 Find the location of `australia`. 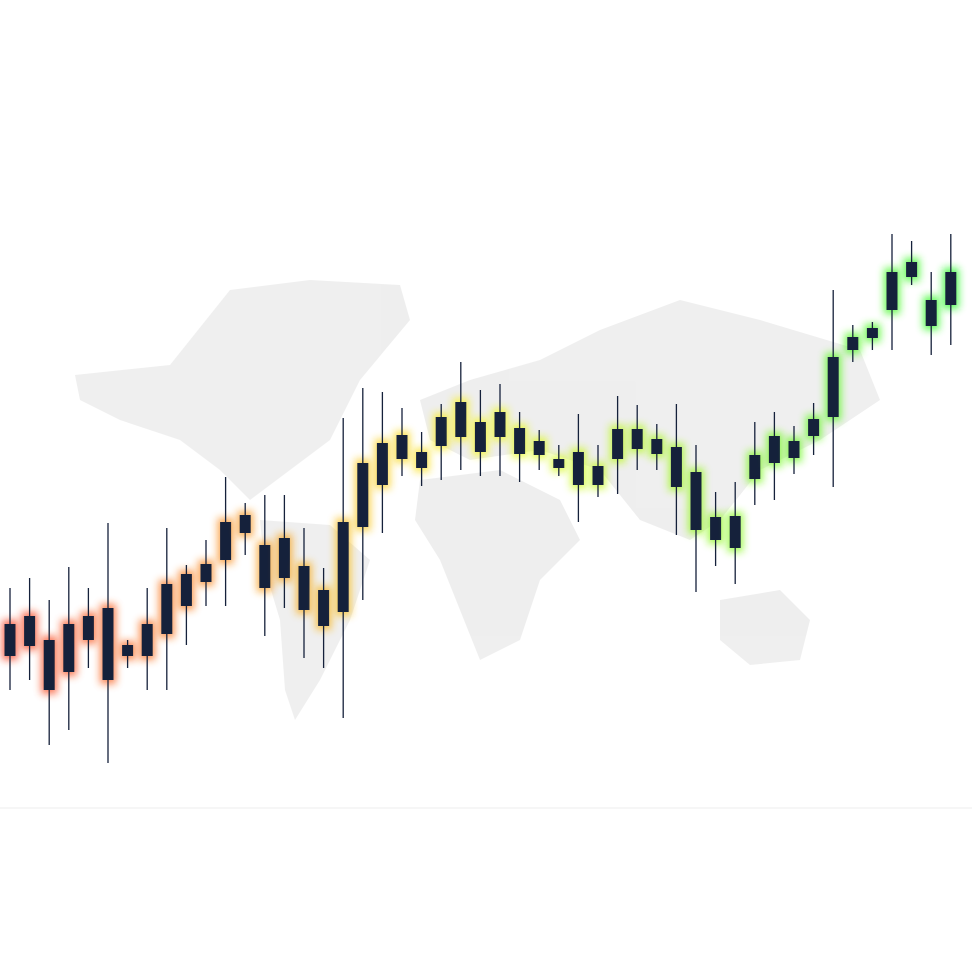

australia is located at coordinates (765, 627).